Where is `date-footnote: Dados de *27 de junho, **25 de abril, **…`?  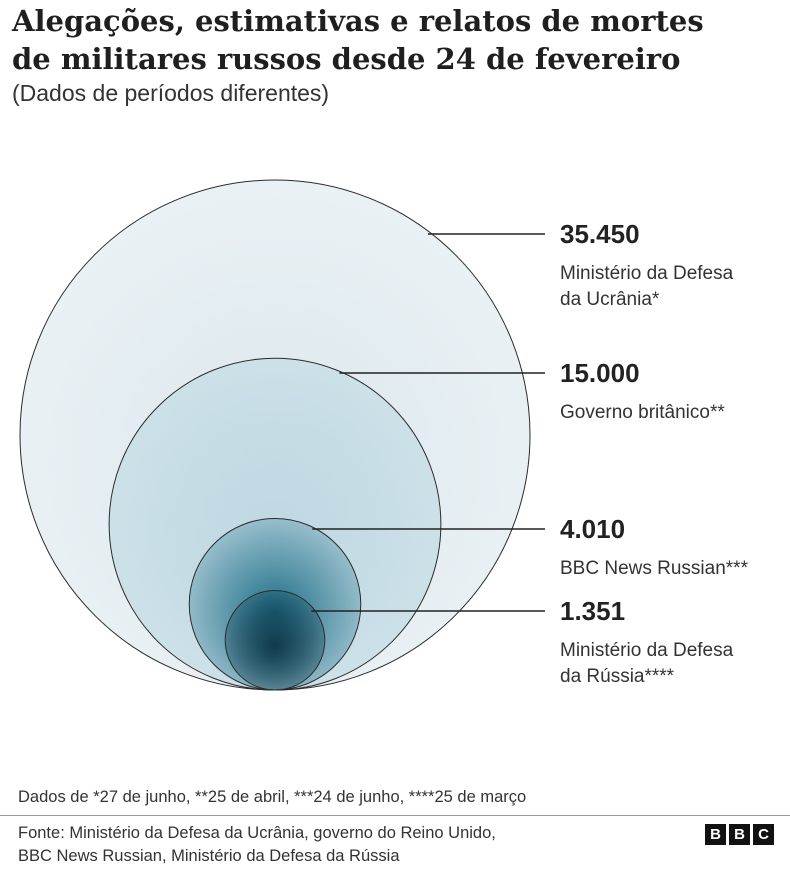 date-footnote: Dados de *27 de junho, **25 de abril, **… is located at coordinates (272, 797).